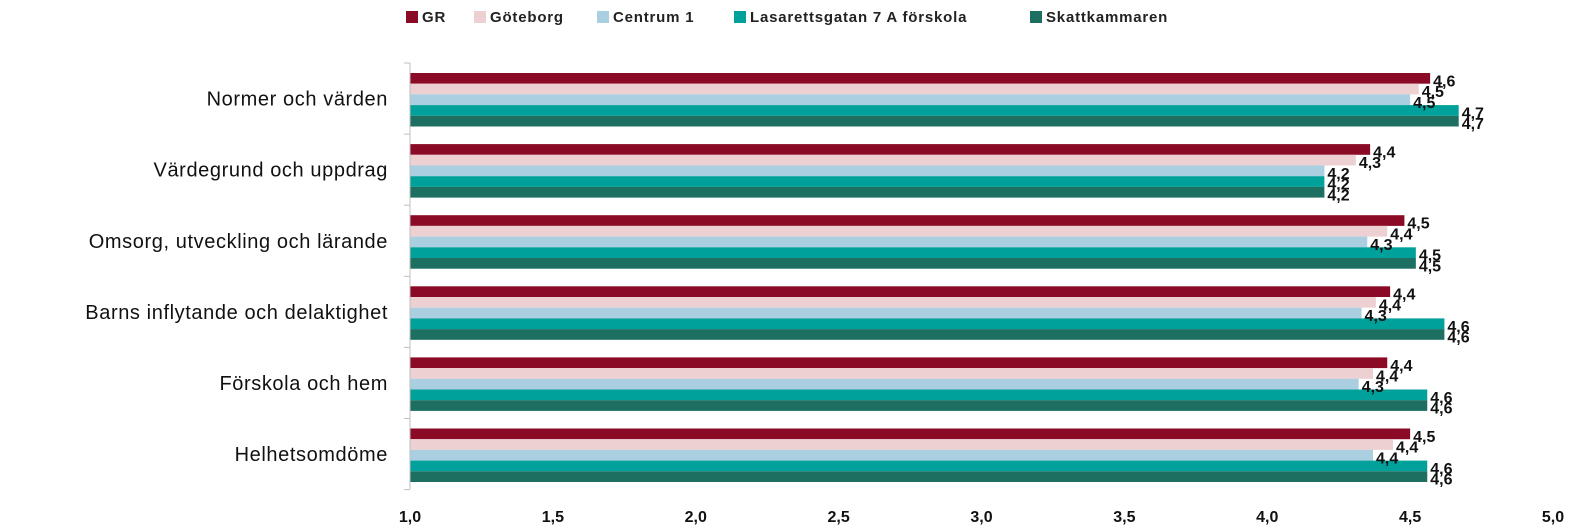 The height and width of the screenshot is (532, 1595). Describe the element at coordinates (1553, 517) in the screenshot. I see `x-tick-label: 5,0` at that location.